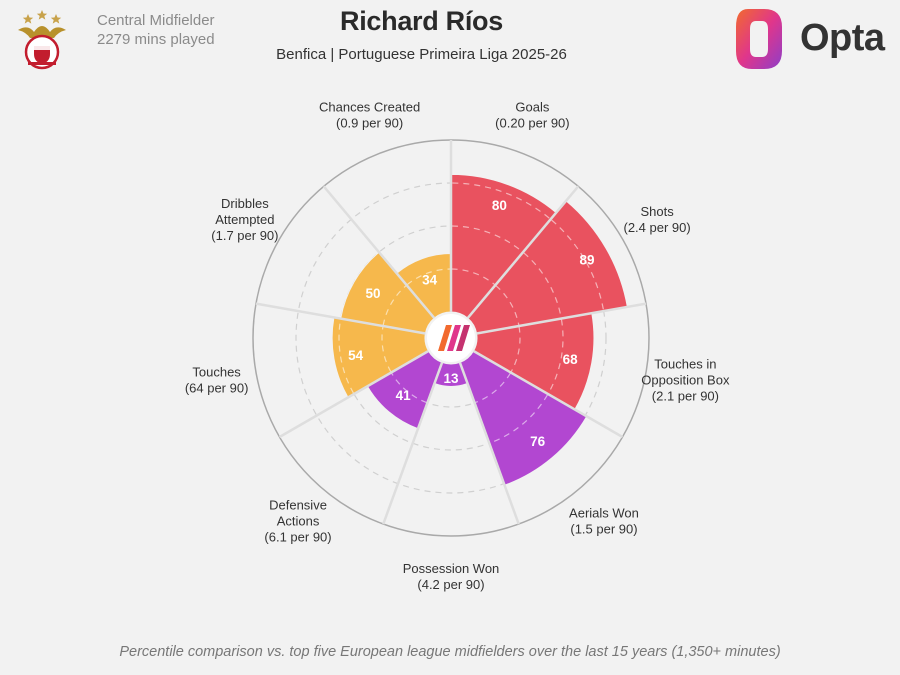  I want to click on player-info: Central Midfielder 2279 mins played, so click(156, 30).